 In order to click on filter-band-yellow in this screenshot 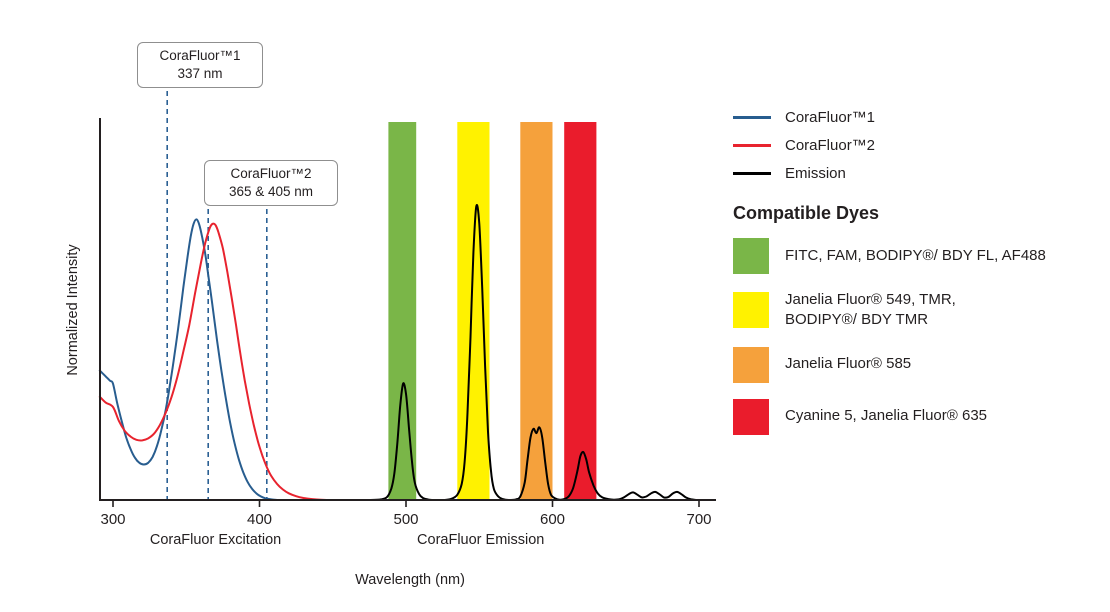, I will do `click(473, 310)`.